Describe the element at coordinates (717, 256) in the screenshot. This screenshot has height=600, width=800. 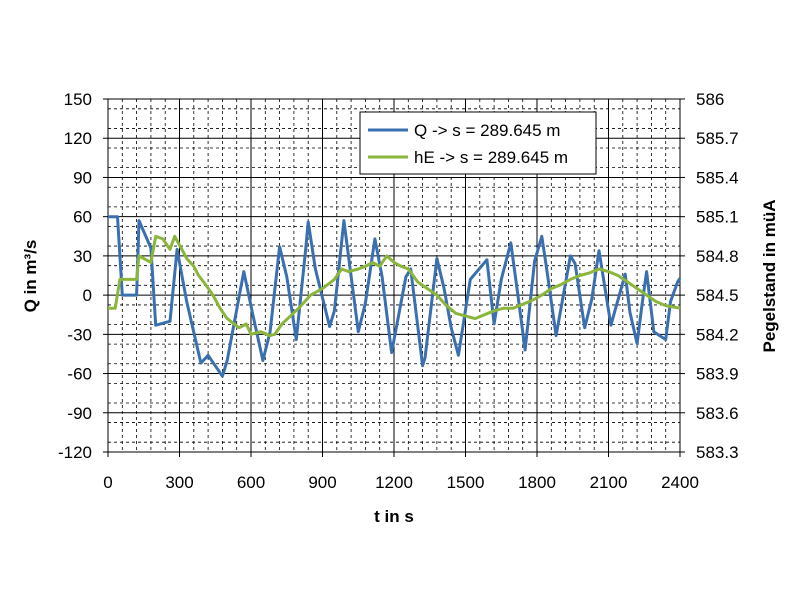
I see `y-right-tick-label: 584.8` at that location.